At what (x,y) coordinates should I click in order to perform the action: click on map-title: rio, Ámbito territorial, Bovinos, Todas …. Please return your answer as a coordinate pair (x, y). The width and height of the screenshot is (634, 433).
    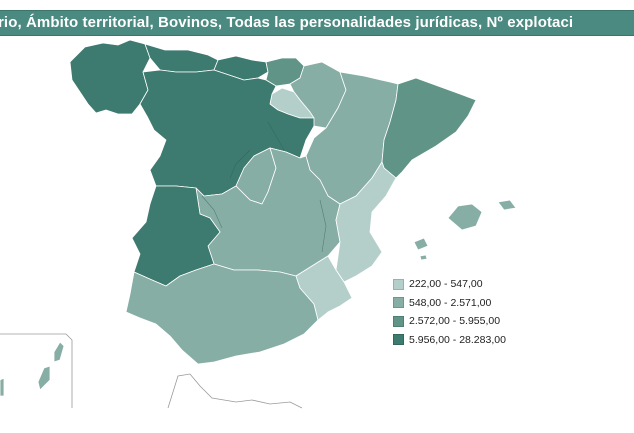
    Looking at the image, I should click on (287, 22).